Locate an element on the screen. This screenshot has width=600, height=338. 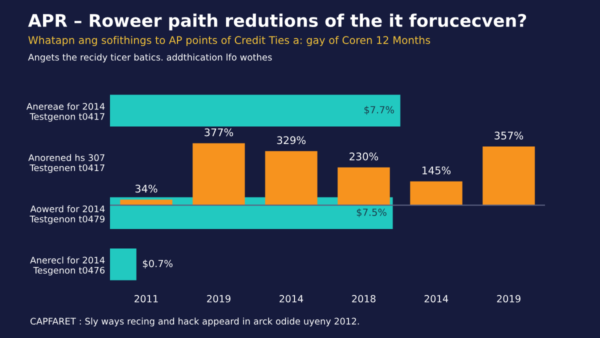
text: CAPFARET : Sly ways recing and hack appeard in arck odide uyeny 2012. is located at coordinates (194, 322).